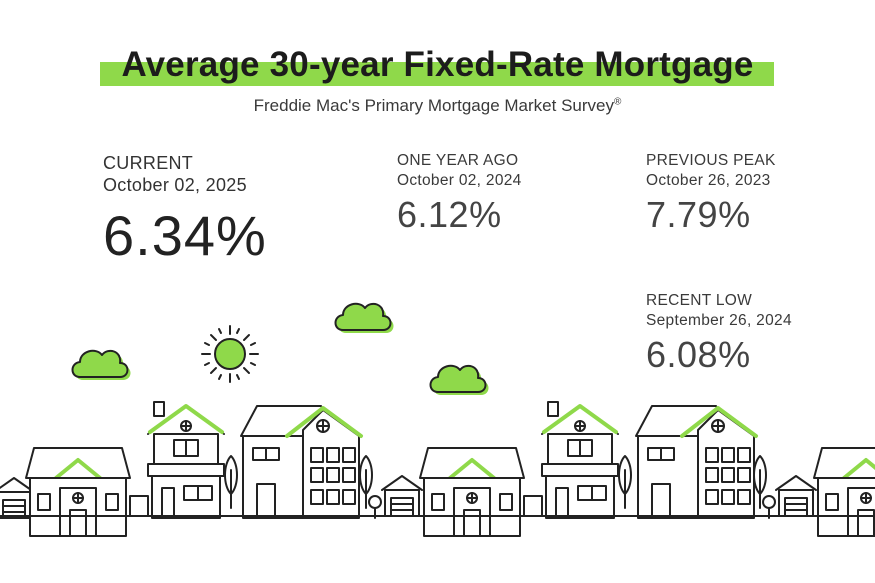 The width and height of the screenshot is (875, 583). What do you see at coordinates (698, 214) in the screenshot?
I see `peak-rate: 7.79%` at bounding box center [698, 214].